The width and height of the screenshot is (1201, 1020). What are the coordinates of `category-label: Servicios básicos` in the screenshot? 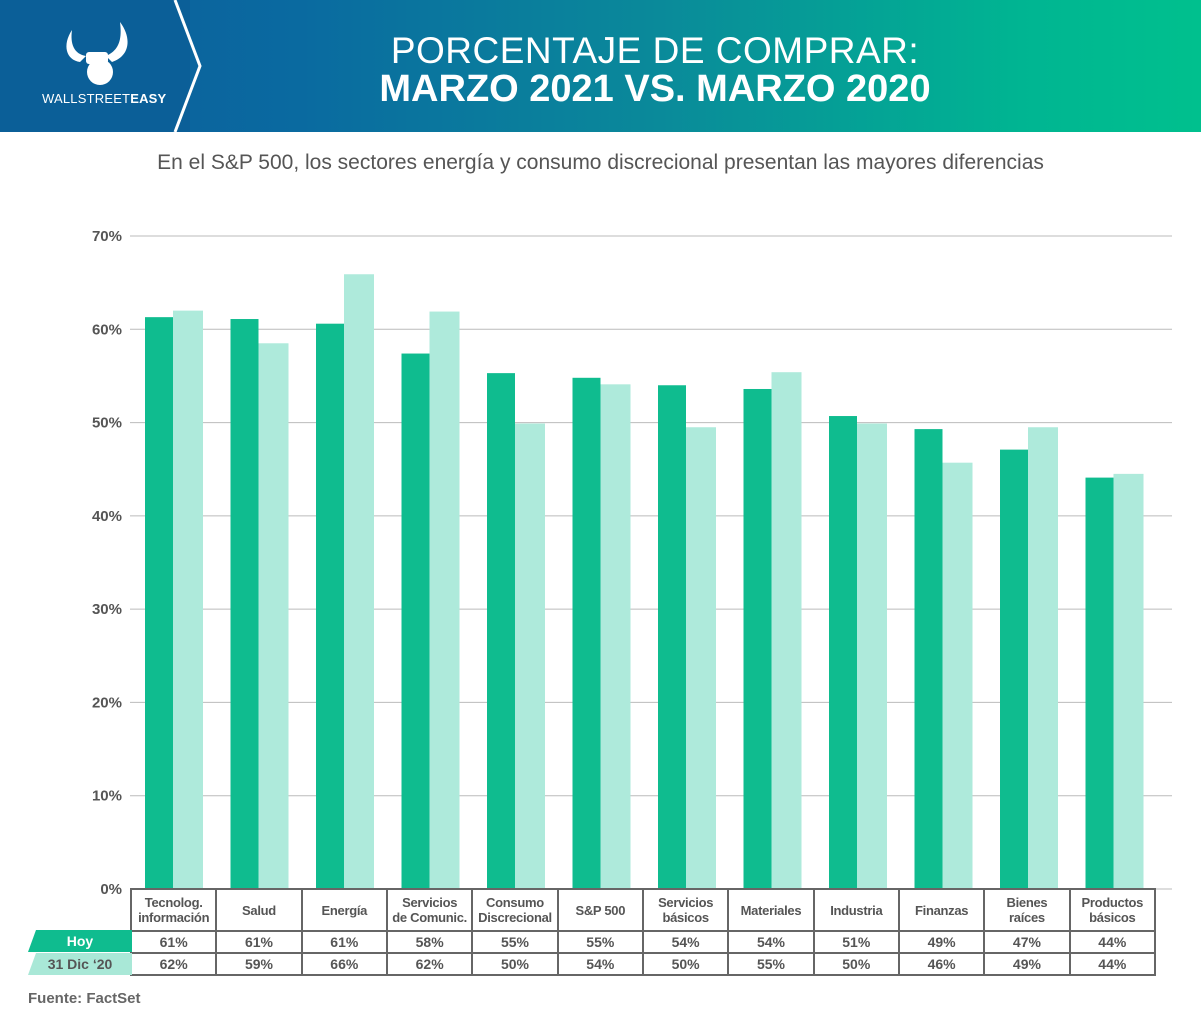 It's located at (685, 910).